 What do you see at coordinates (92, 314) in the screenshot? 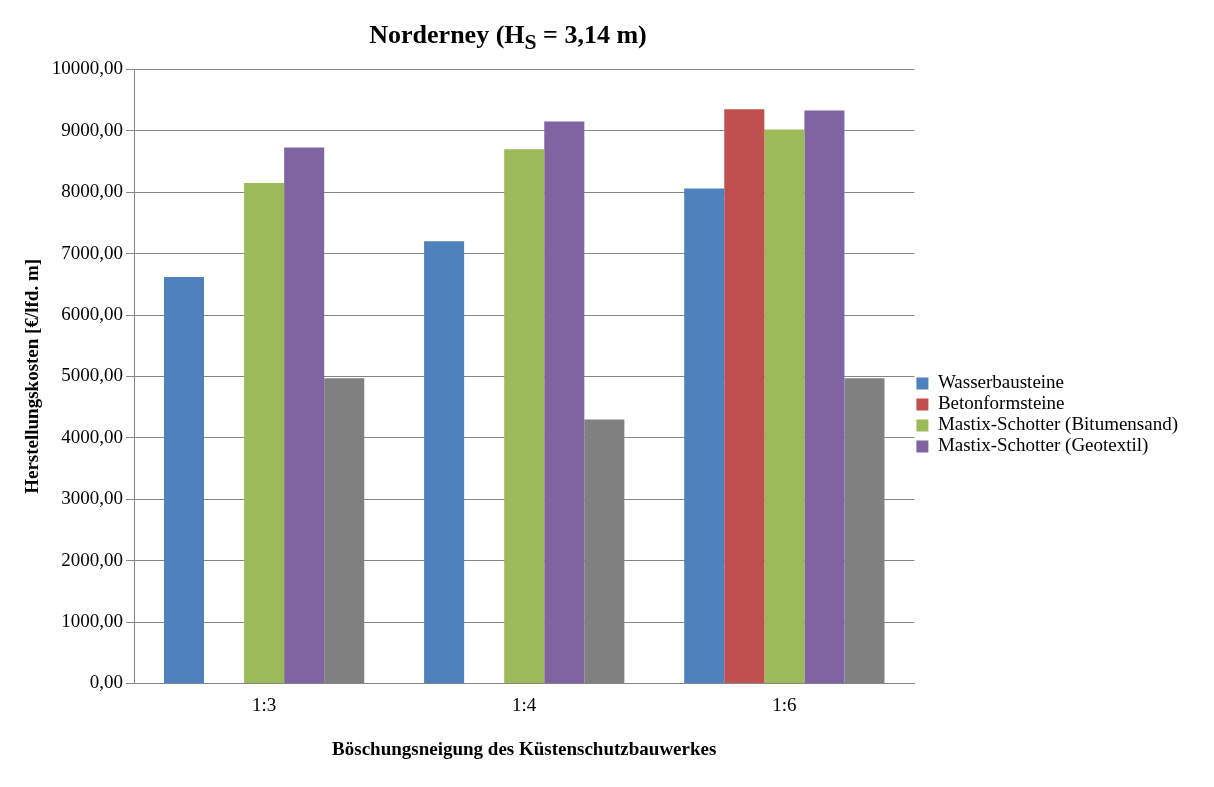
I see `y-tick-label: 6000,00` at bounding box center [92, 314].